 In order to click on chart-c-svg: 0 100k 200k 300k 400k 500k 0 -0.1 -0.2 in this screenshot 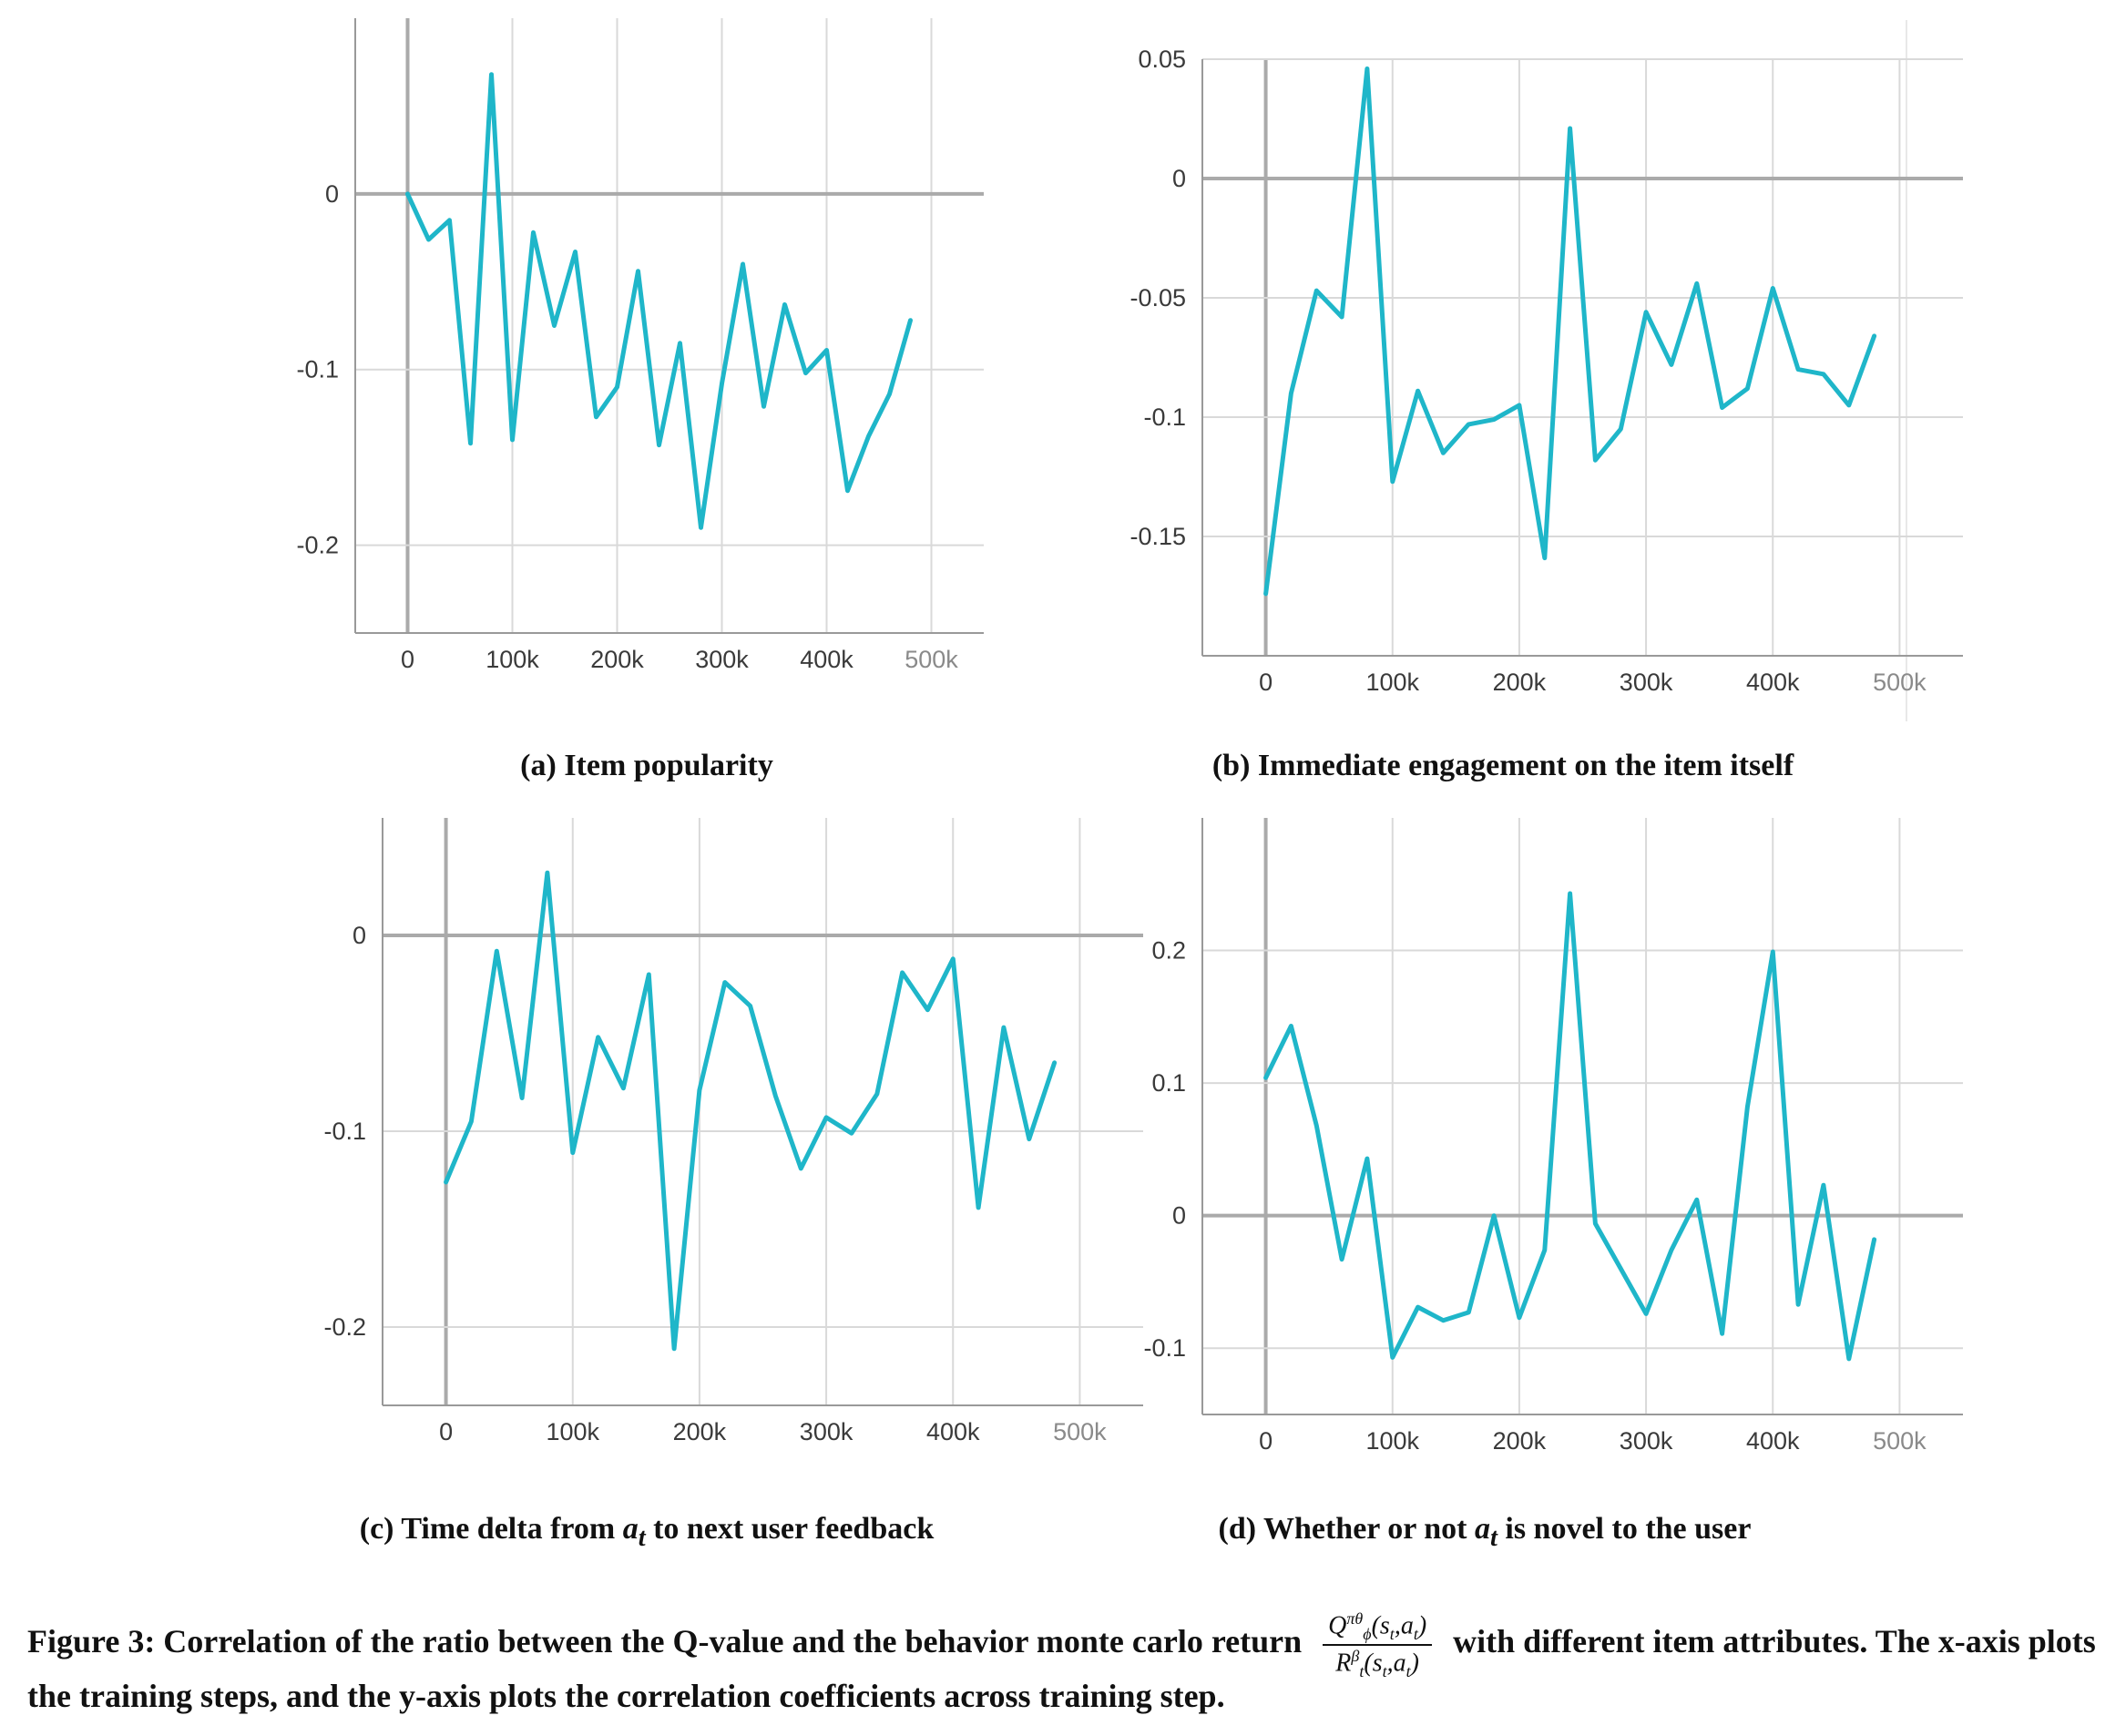, I will do `click(733, 1131)`.